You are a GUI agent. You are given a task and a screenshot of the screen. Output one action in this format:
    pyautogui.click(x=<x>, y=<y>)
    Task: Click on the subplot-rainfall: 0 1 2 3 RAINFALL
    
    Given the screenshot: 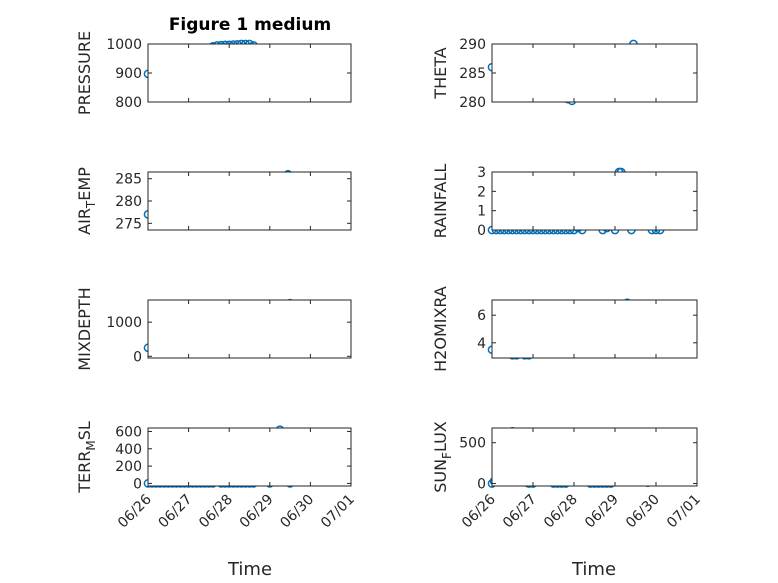 What is the action you would take?
    pyautogui.click(x=564, y=201)
    